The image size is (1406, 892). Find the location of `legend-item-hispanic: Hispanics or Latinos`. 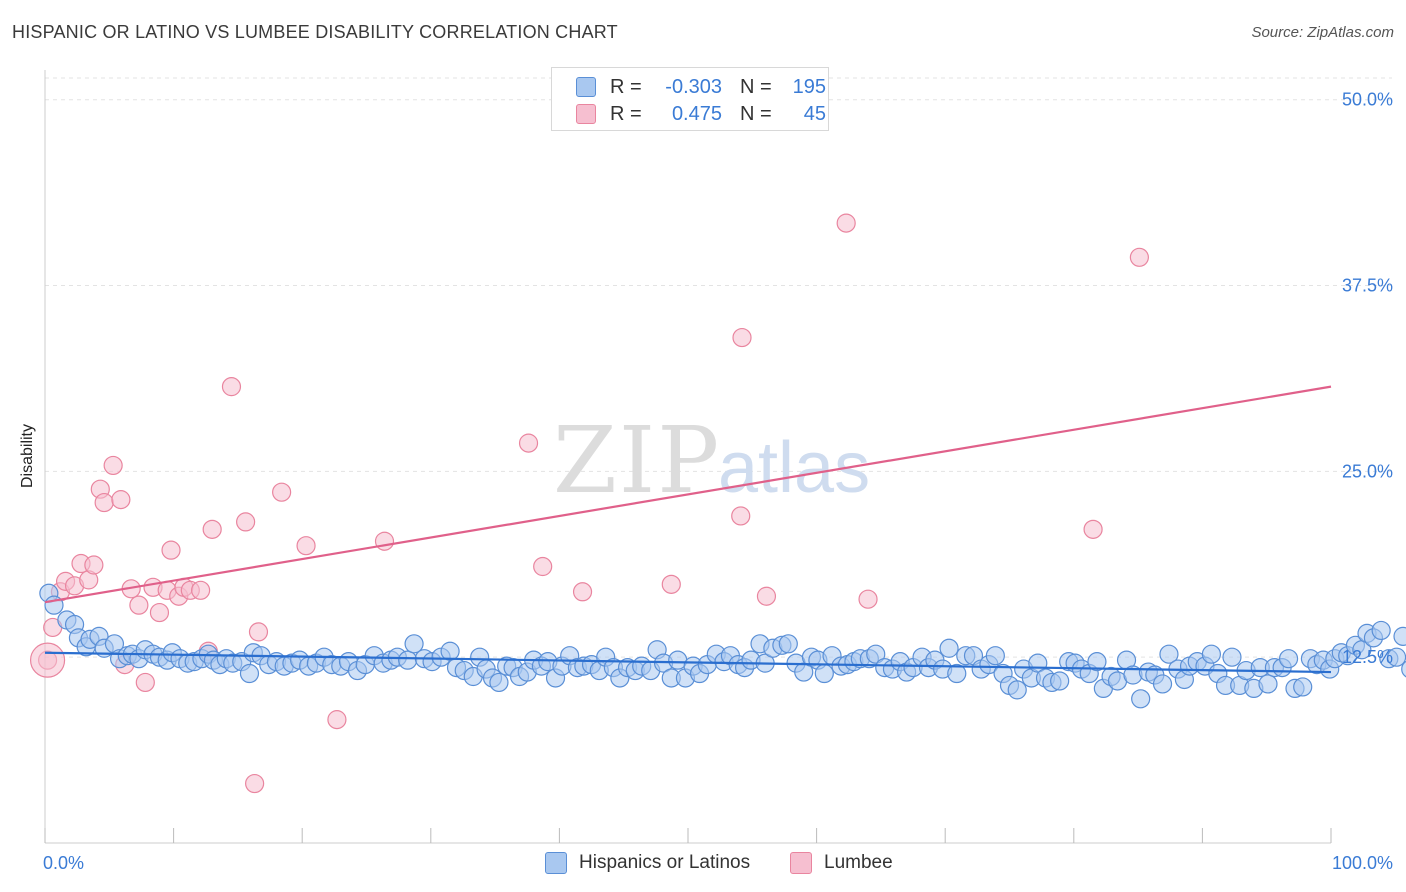

legend-item-hispanic: Hispanics or Latinos is located at coordinates (647, 863).